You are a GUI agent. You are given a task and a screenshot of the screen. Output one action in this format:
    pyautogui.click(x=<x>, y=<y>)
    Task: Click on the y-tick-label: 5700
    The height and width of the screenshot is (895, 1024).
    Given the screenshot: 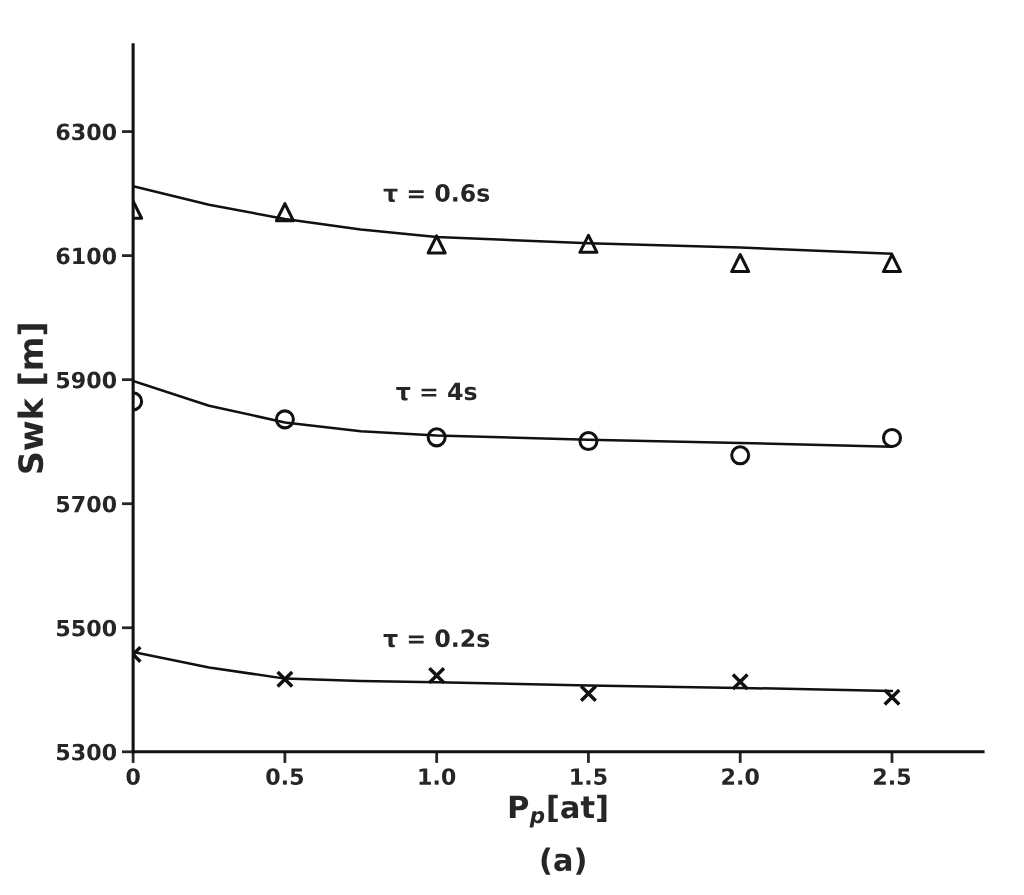 What is the action you would take?
    pyautogui.click(x=87, y=504)
    